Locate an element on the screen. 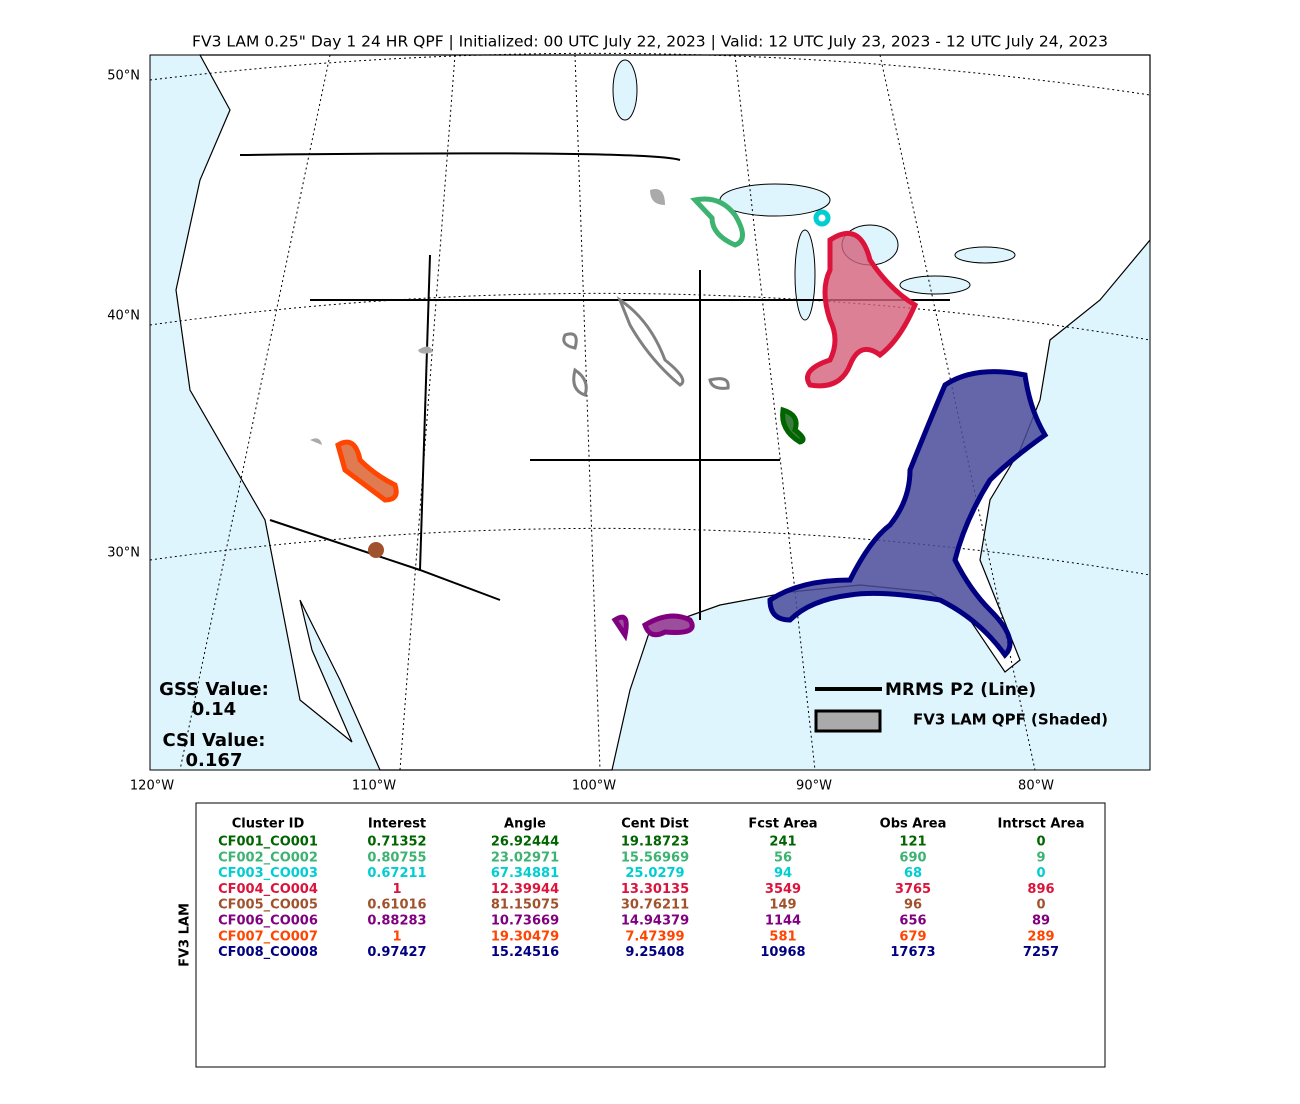  table-cell: CF003_CO003 is located at coordinates (268, 873).